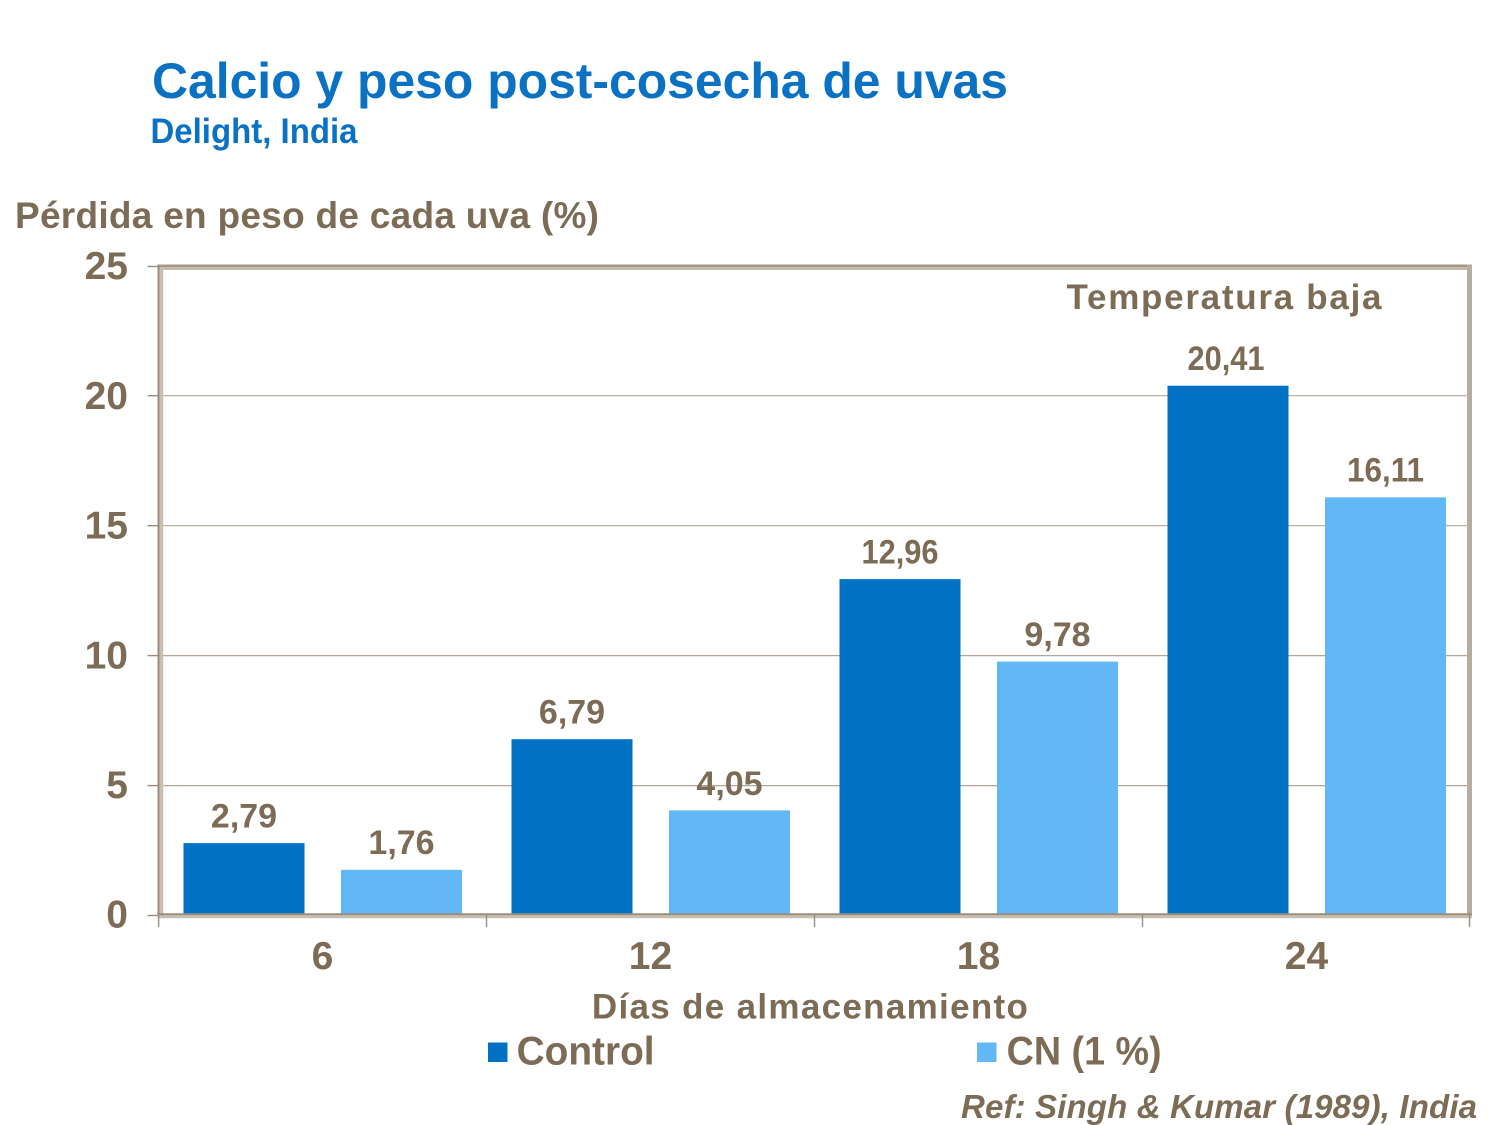 Image resolution: width=1500 pixels, height=1125 pixels. I want to click on svg-text: 20, so click(106, 396).